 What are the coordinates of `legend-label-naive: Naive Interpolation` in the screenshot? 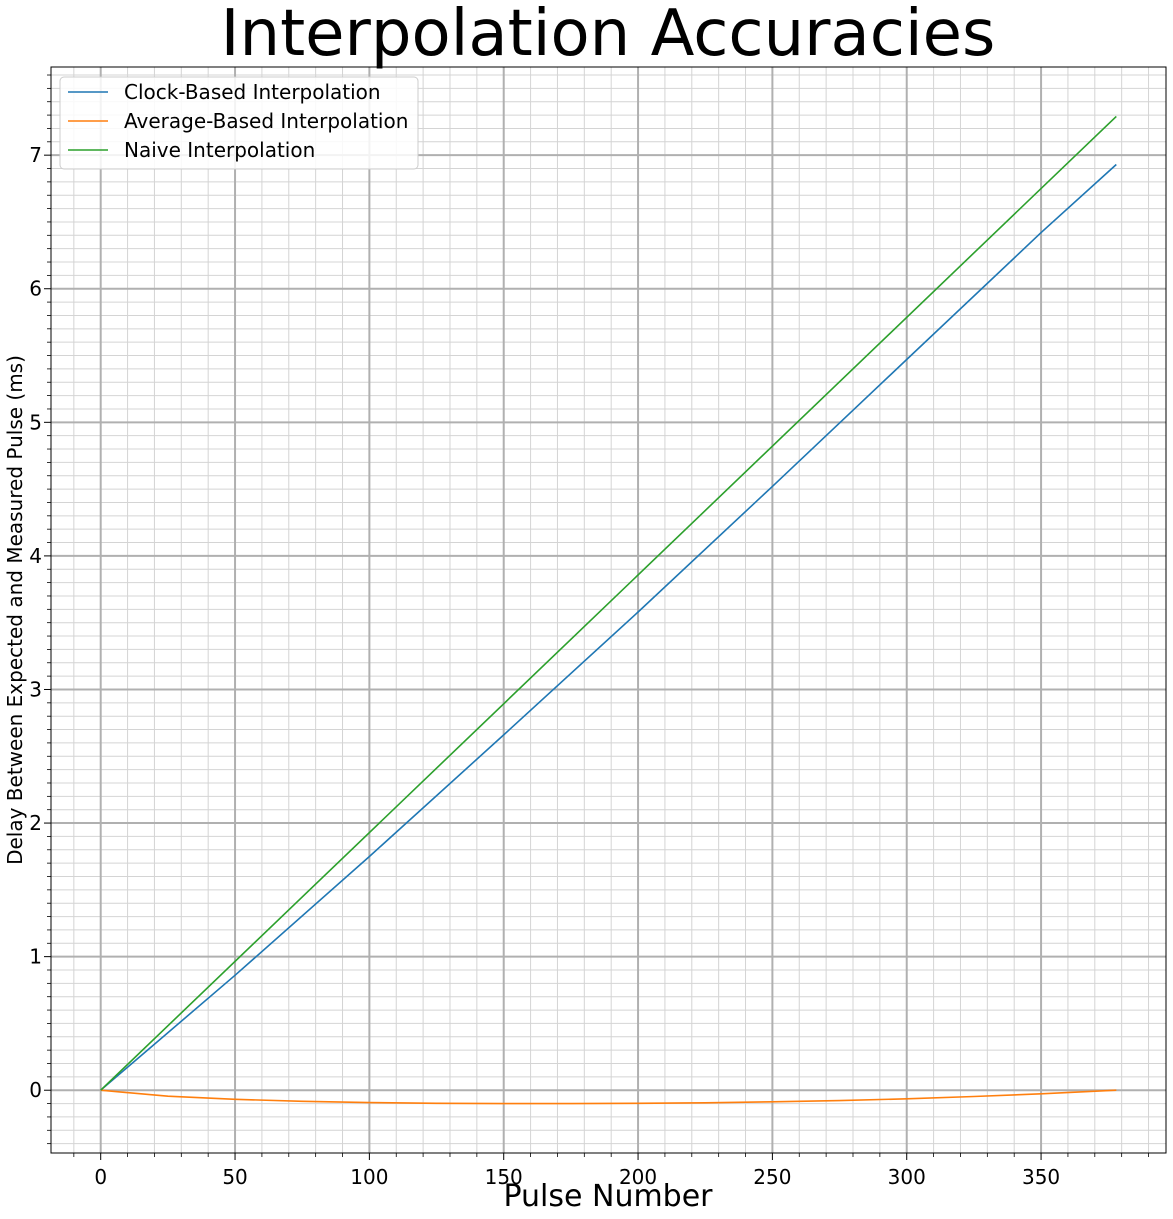 It's located at (219, 150).